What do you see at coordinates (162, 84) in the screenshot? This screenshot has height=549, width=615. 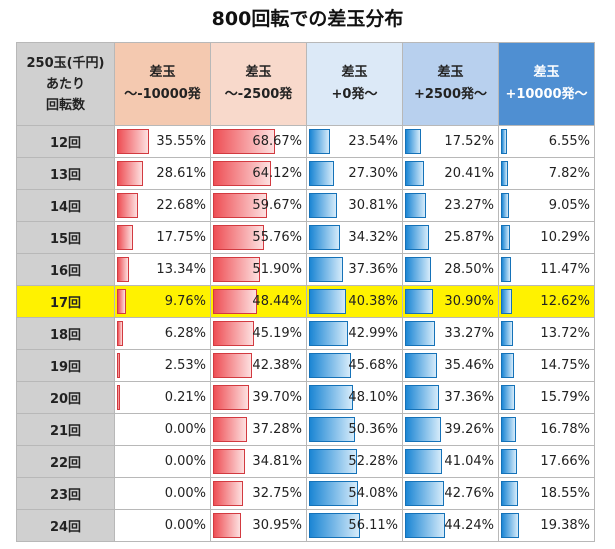 I see `column-header: 差玉 ～-10000発` at bounding box center [162, 84].